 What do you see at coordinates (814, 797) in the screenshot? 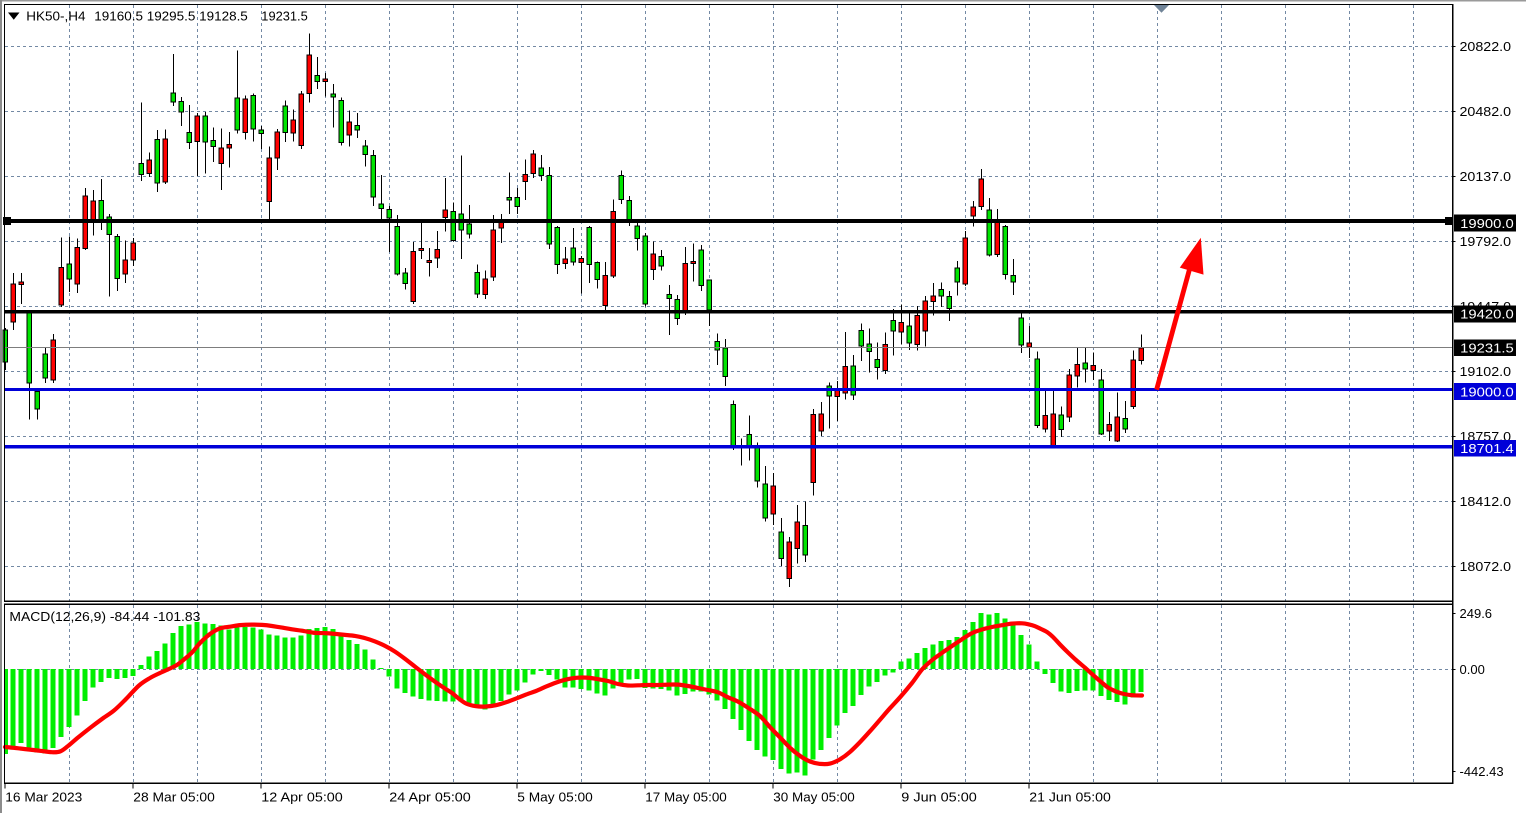
I see `svg-text: 30 May 05:00` at bounding box center [814, 797].